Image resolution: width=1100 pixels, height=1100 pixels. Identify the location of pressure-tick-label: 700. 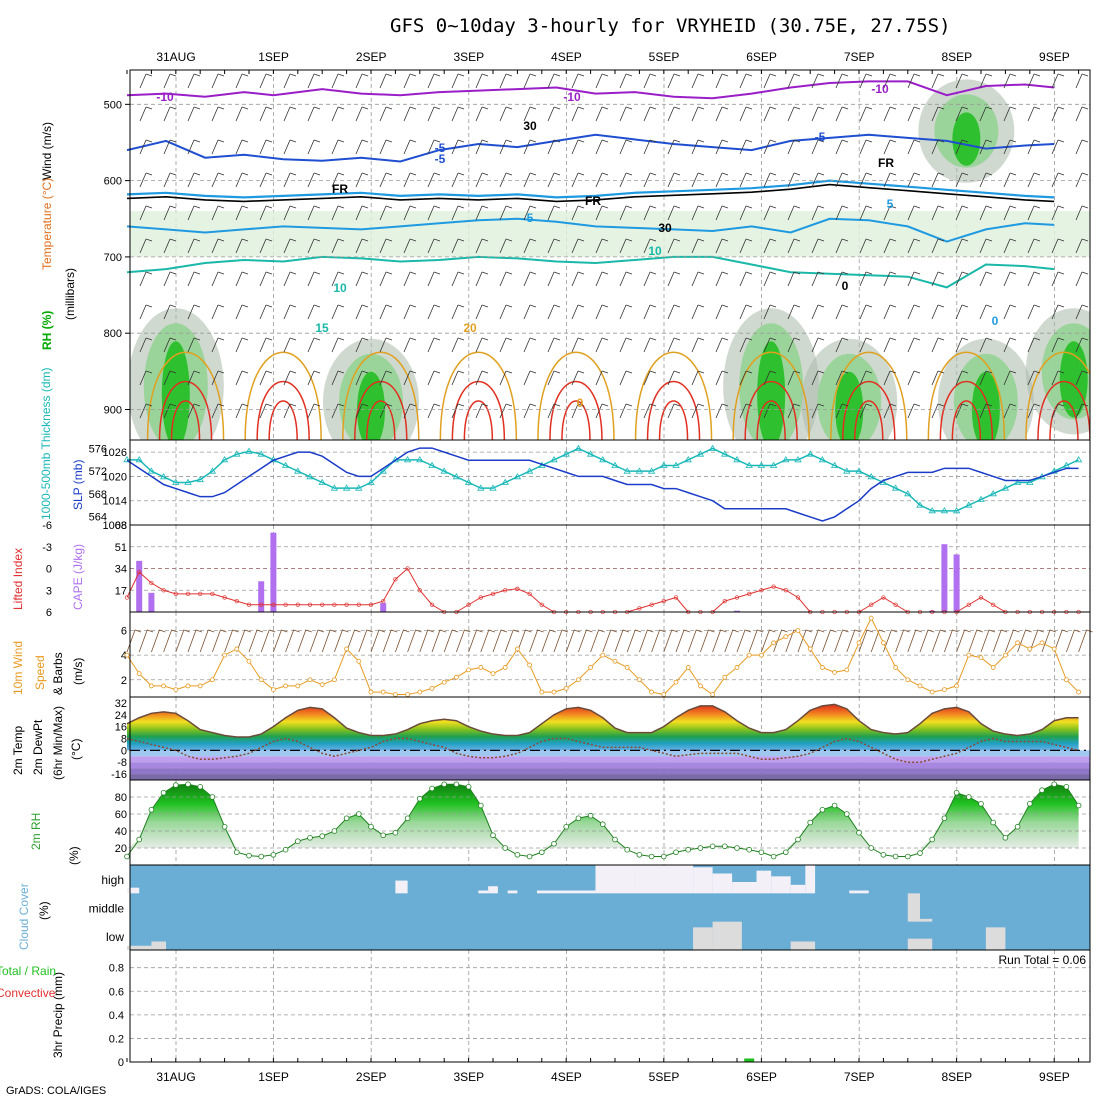
(113, 258).